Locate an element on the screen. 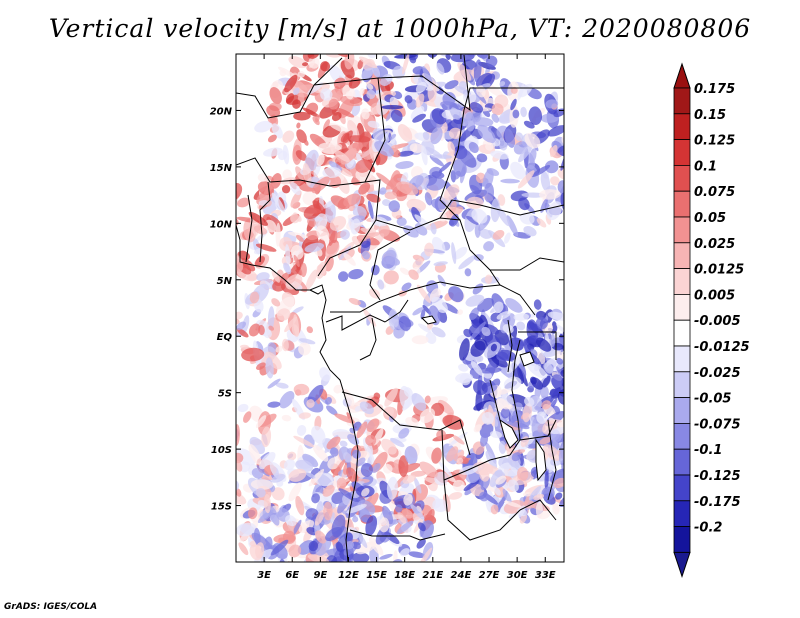  colorbar-label: -0.125 is located at coordinates (717, 476).